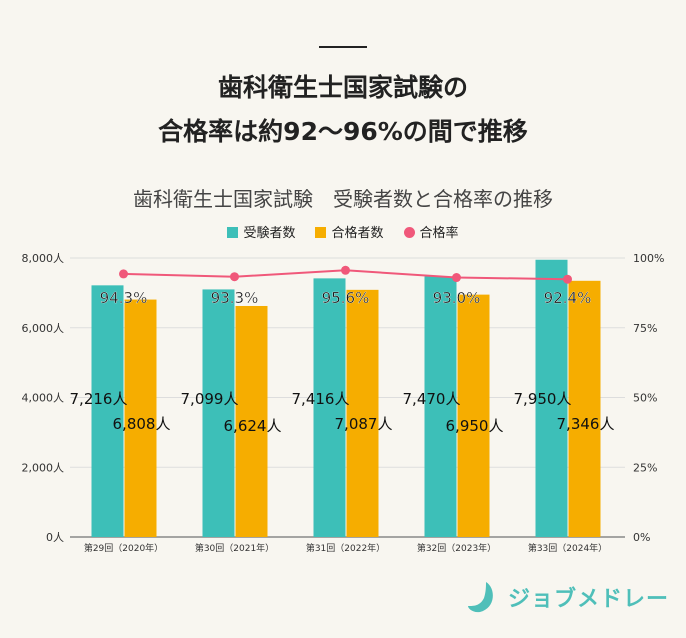 The image size is (686, 638). Describe the element at coordinates (123, 548) in the screenshot. I see `x-tick-label: 第29回（2020年）` at that location.